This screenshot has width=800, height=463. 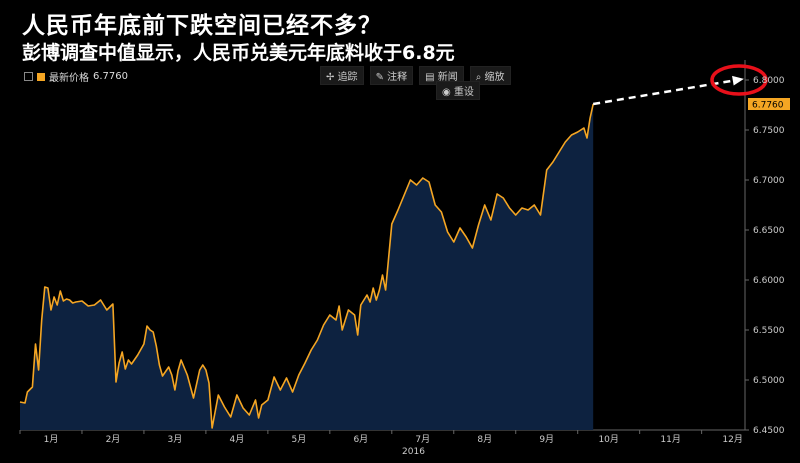 I want to click on x-year-label: 2016, so click(x=413, y=452).